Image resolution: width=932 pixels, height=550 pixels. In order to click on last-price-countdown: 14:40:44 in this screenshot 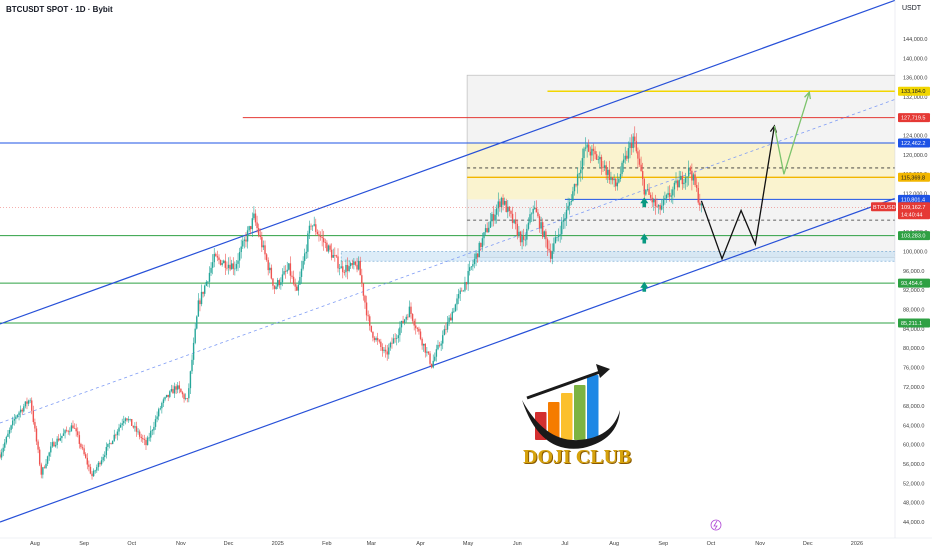, I will do `click(911, 215)`.